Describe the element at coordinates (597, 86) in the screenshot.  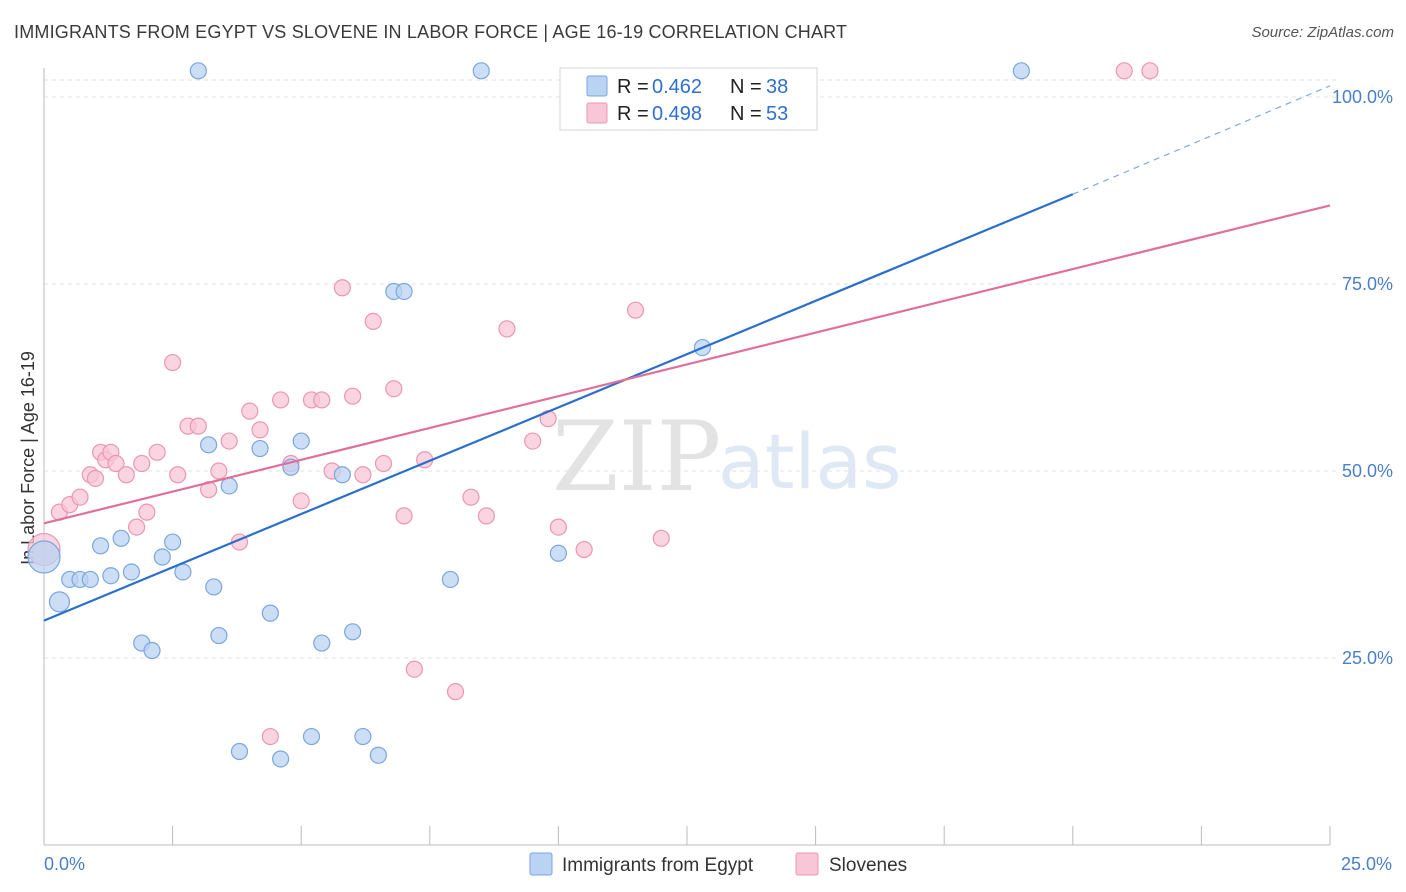
I see `legend-swatch-egypt` at that location.